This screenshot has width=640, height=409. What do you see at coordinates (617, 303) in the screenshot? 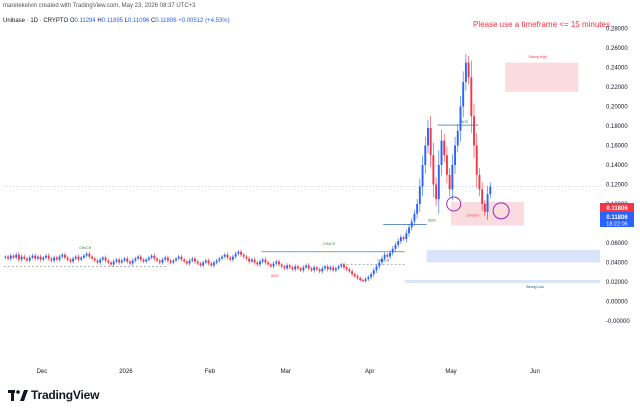
I see `y-tick-label: 0.00000` at bounding box center [617, 303].